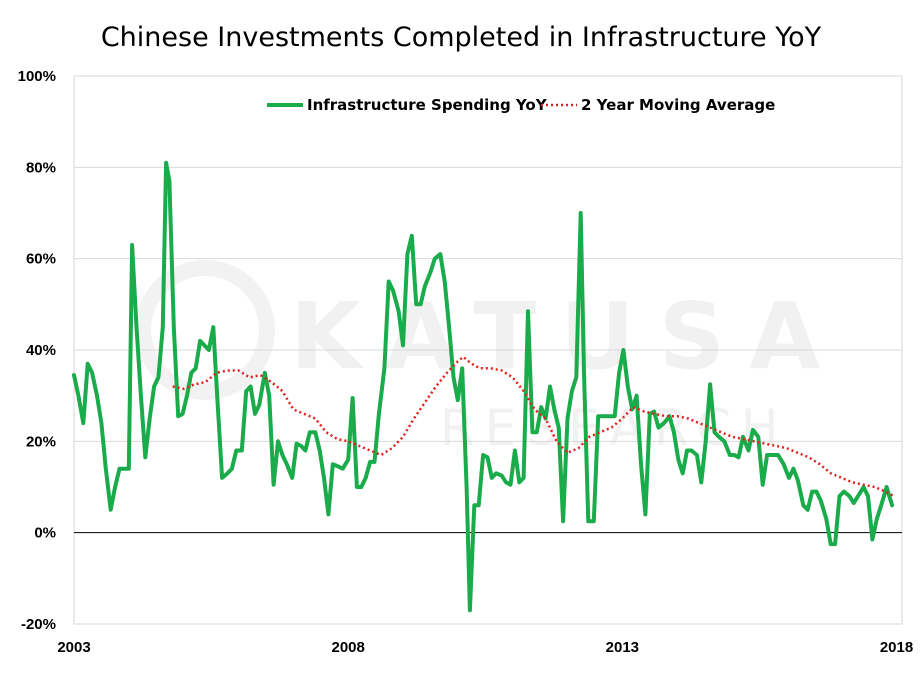 This screenshot has width=922, height=673. What do you see at coordinates (45, 533) in the screenshot?
I see `y-tick-label: 0%` at bounding box center [45, 533].